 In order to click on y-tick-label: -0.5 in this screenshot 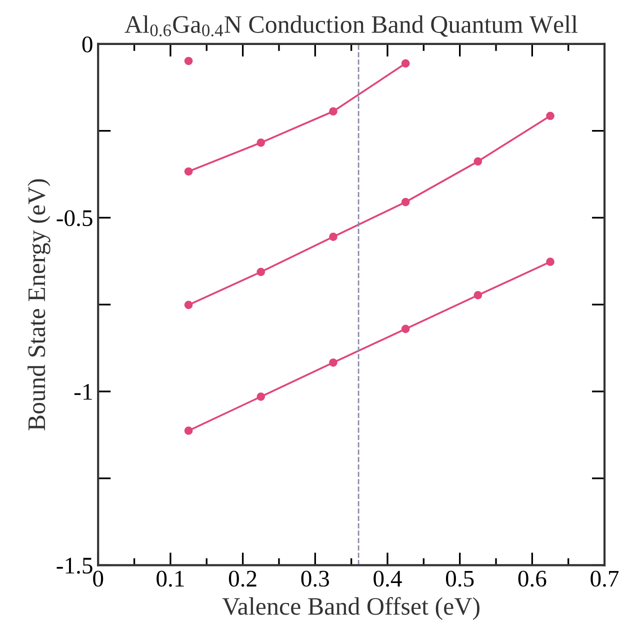, I will do `click(74, 218)`.